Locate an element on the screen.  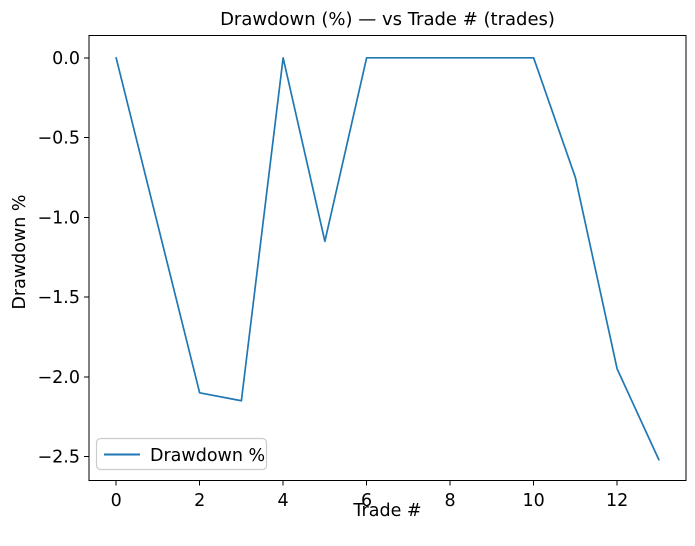
legend-box is located at coordinates (181, 454).